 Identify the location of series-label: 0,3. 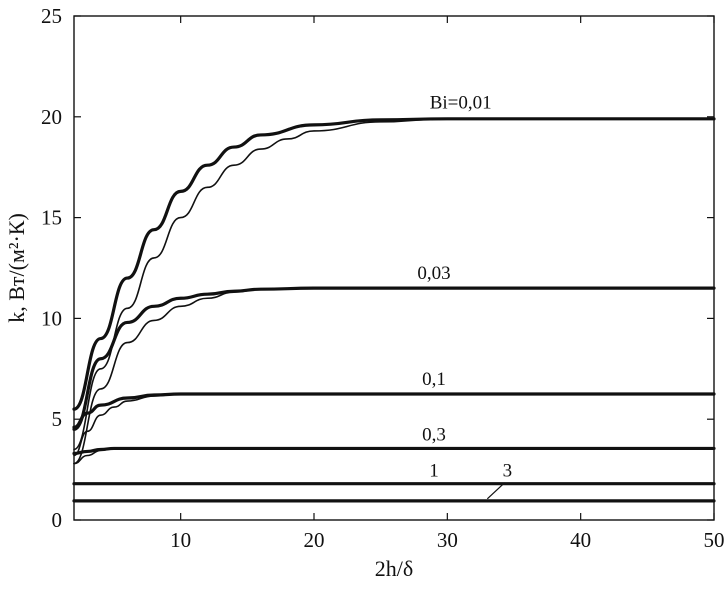
(434, 434).